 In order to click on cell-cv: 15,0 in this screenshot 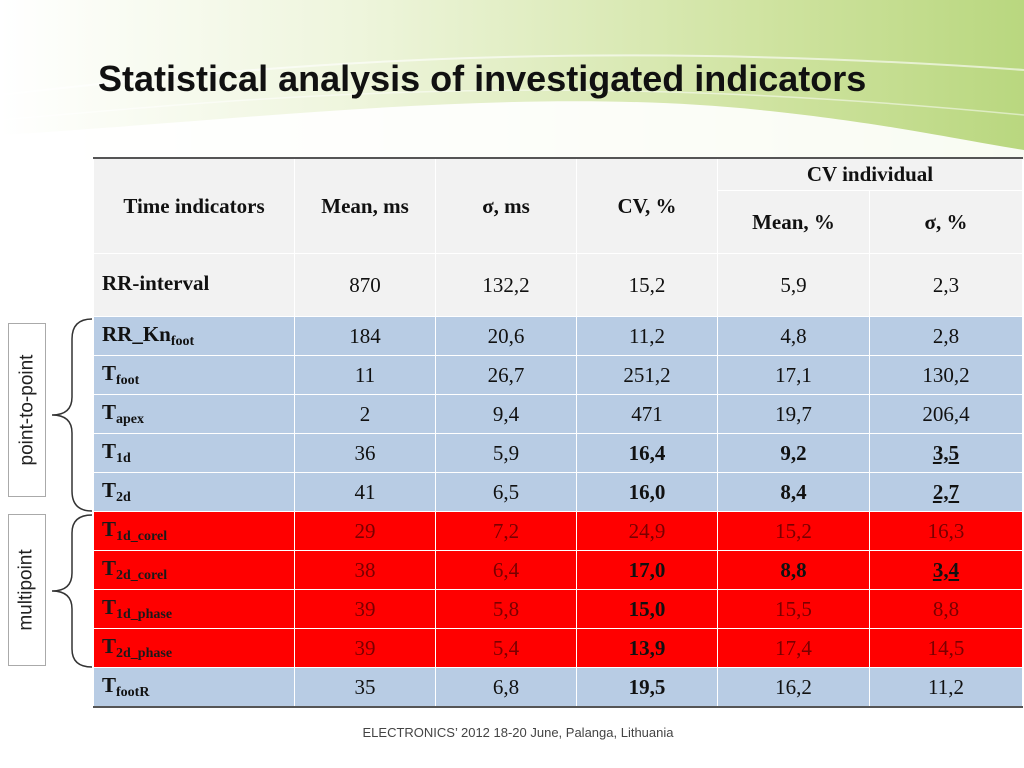, I will do `click(647, 609)`.